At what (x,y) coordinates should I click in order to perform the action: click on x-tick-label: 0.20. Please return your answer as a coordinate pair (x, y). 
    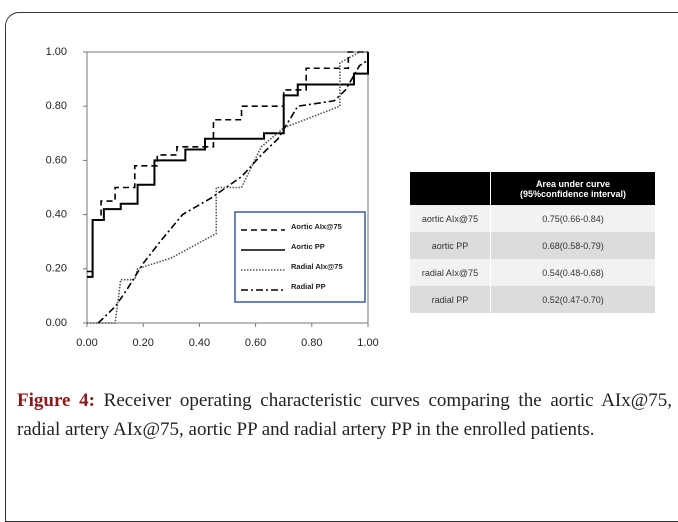
    Looking at the image, I should click on (142, 343).